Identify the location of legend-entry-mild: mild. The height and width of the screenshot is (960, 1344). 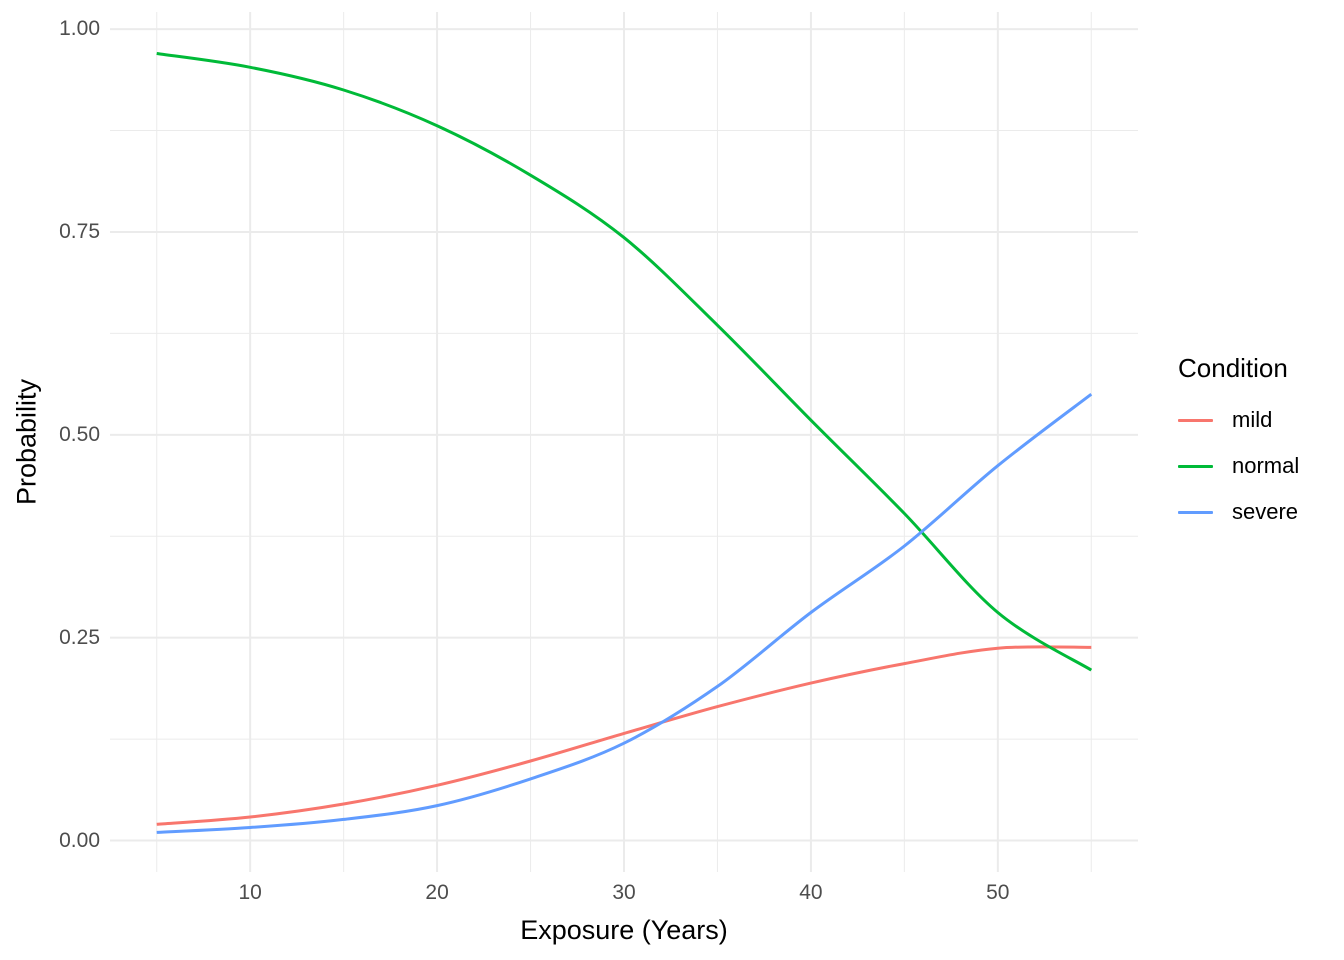
(1238, 420).